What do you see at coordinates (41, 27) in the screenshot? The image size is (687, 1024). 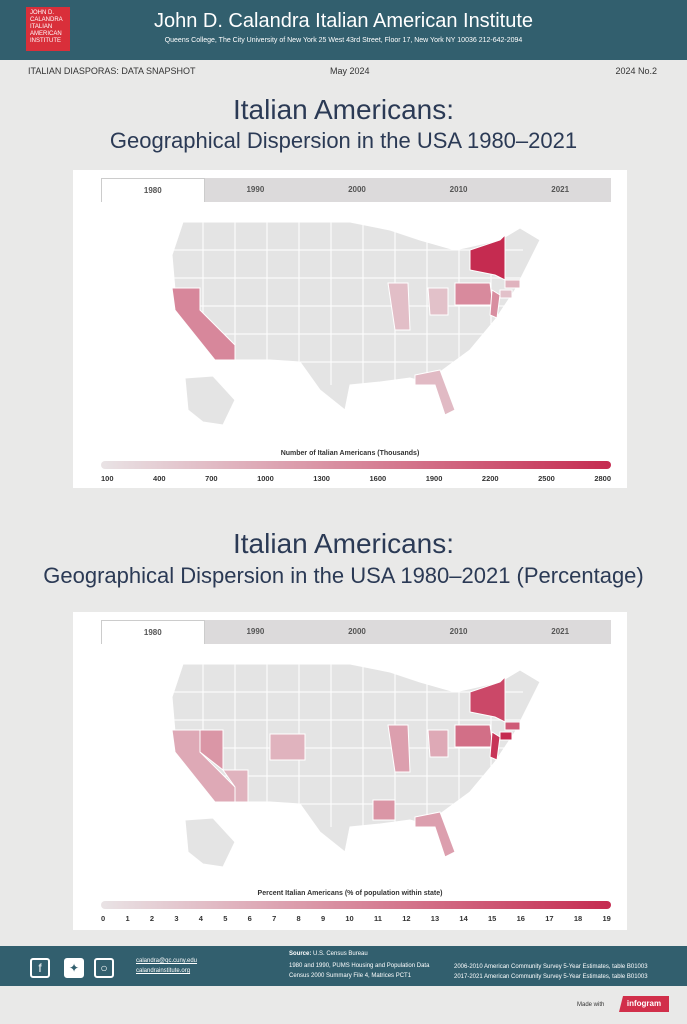 I see `logo-line: ITALIAN` at bounding box center [41, 27].